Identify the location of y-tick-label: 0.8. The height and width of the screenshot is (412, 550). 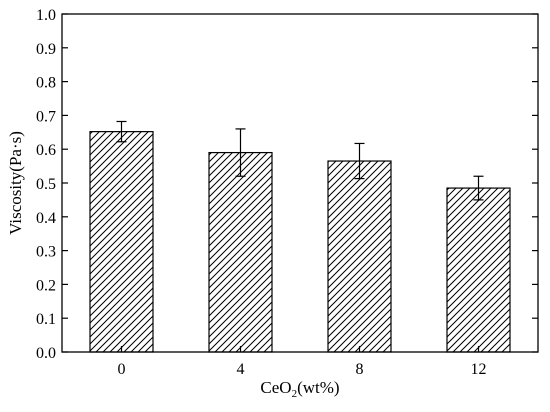
(46, 83).